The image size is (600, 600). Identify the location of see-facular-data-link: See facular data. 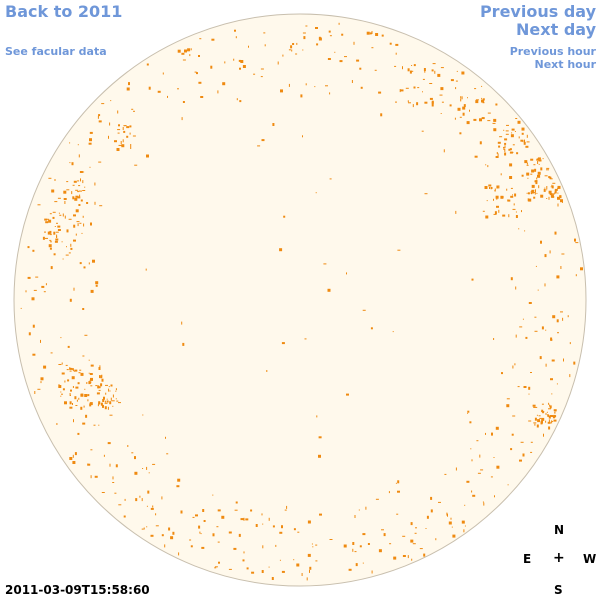
(56, 51).